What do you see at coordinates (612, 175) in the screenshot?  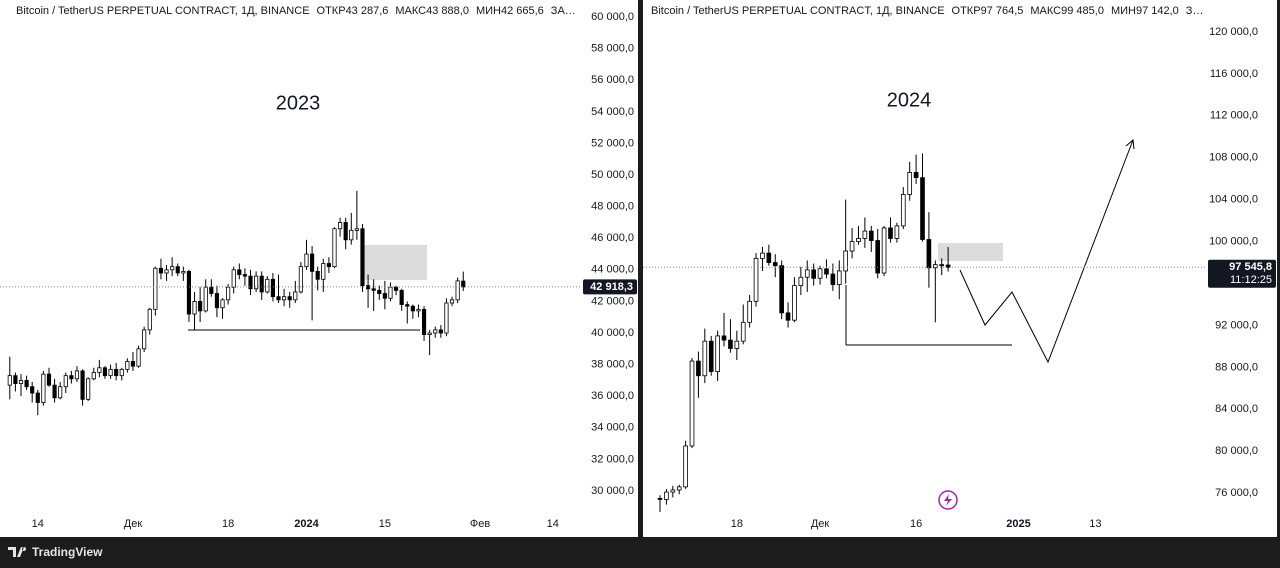 I see `y-tick-label: 50 000,0` at bounding box center [612, 175].